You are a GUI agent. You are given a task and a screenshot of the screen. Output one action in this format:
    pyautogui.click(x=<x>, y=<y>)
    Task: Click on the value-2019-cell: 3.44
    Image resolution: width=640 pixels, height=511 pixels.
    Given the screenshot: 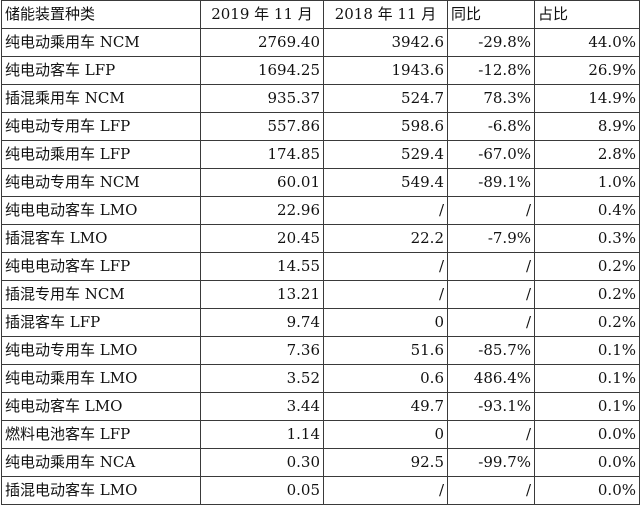 What is the action you would take?
    pyautogui.click(x=262, y=406)
    